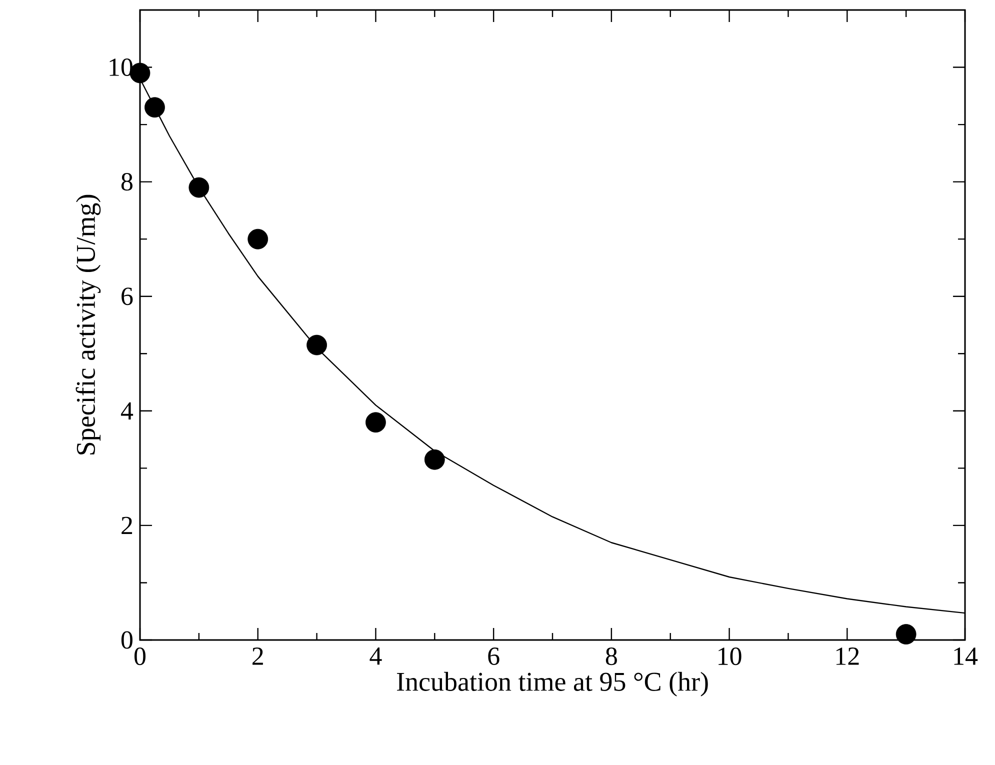  I want to click on y-tick-label: 0, so click(126, 640).